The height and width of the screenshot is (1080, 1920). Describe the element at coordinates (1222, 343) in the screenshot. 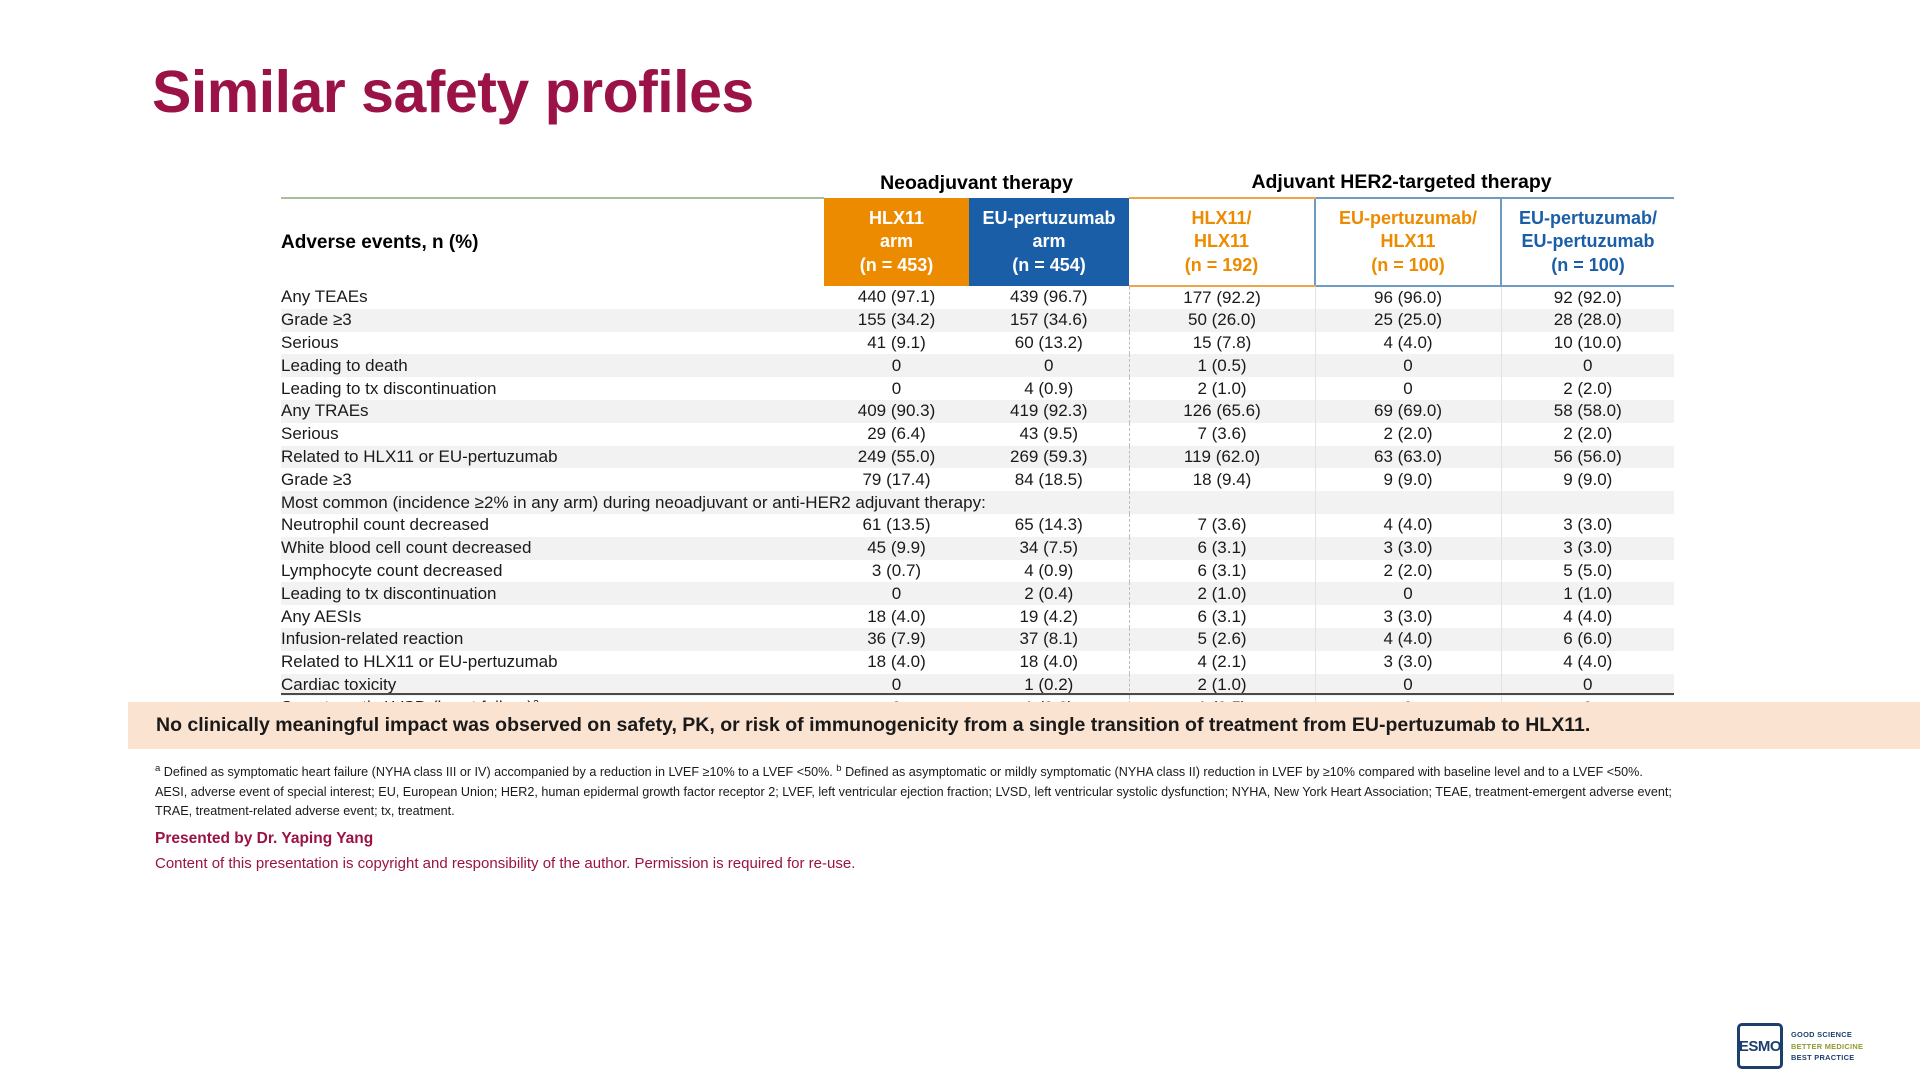

I see `table-cell: 15 (7.8)` at that location.